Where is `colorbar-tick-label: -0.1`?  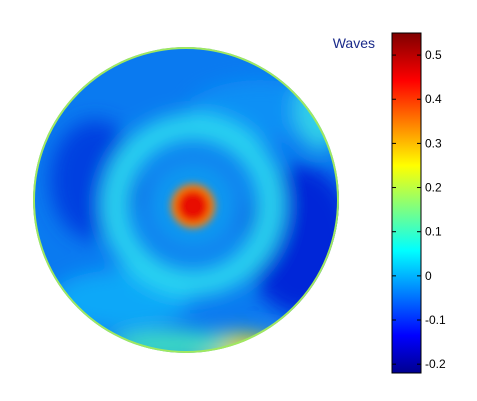
colorbar-tick-label: -0.1 is located at coordinates (435, 320).